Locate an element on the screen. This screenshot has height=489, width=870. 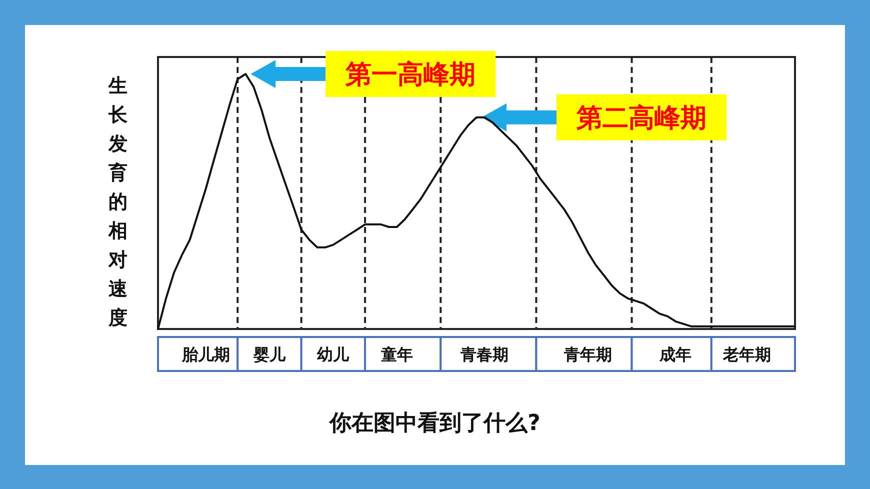
x-tick-label: 青春期 is located at coordinates (483, 354).